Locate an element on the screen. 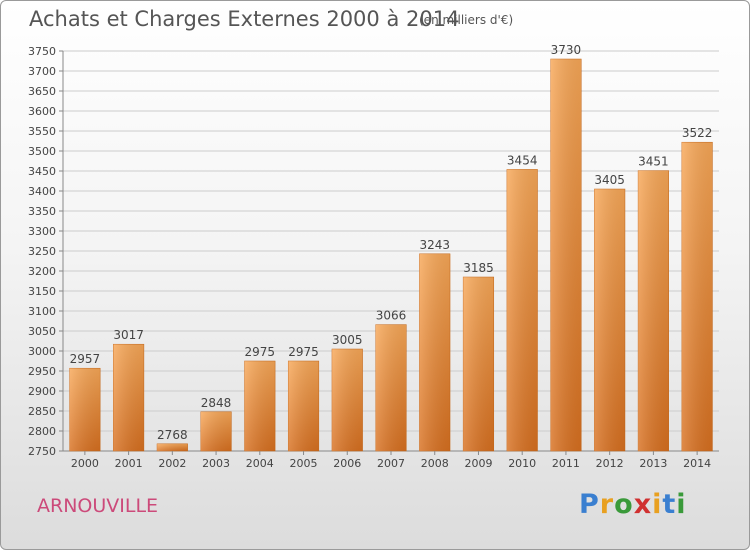 This screenshot has height=550, width=750. bar-shade-2010 is located at coordinates (522, 310).